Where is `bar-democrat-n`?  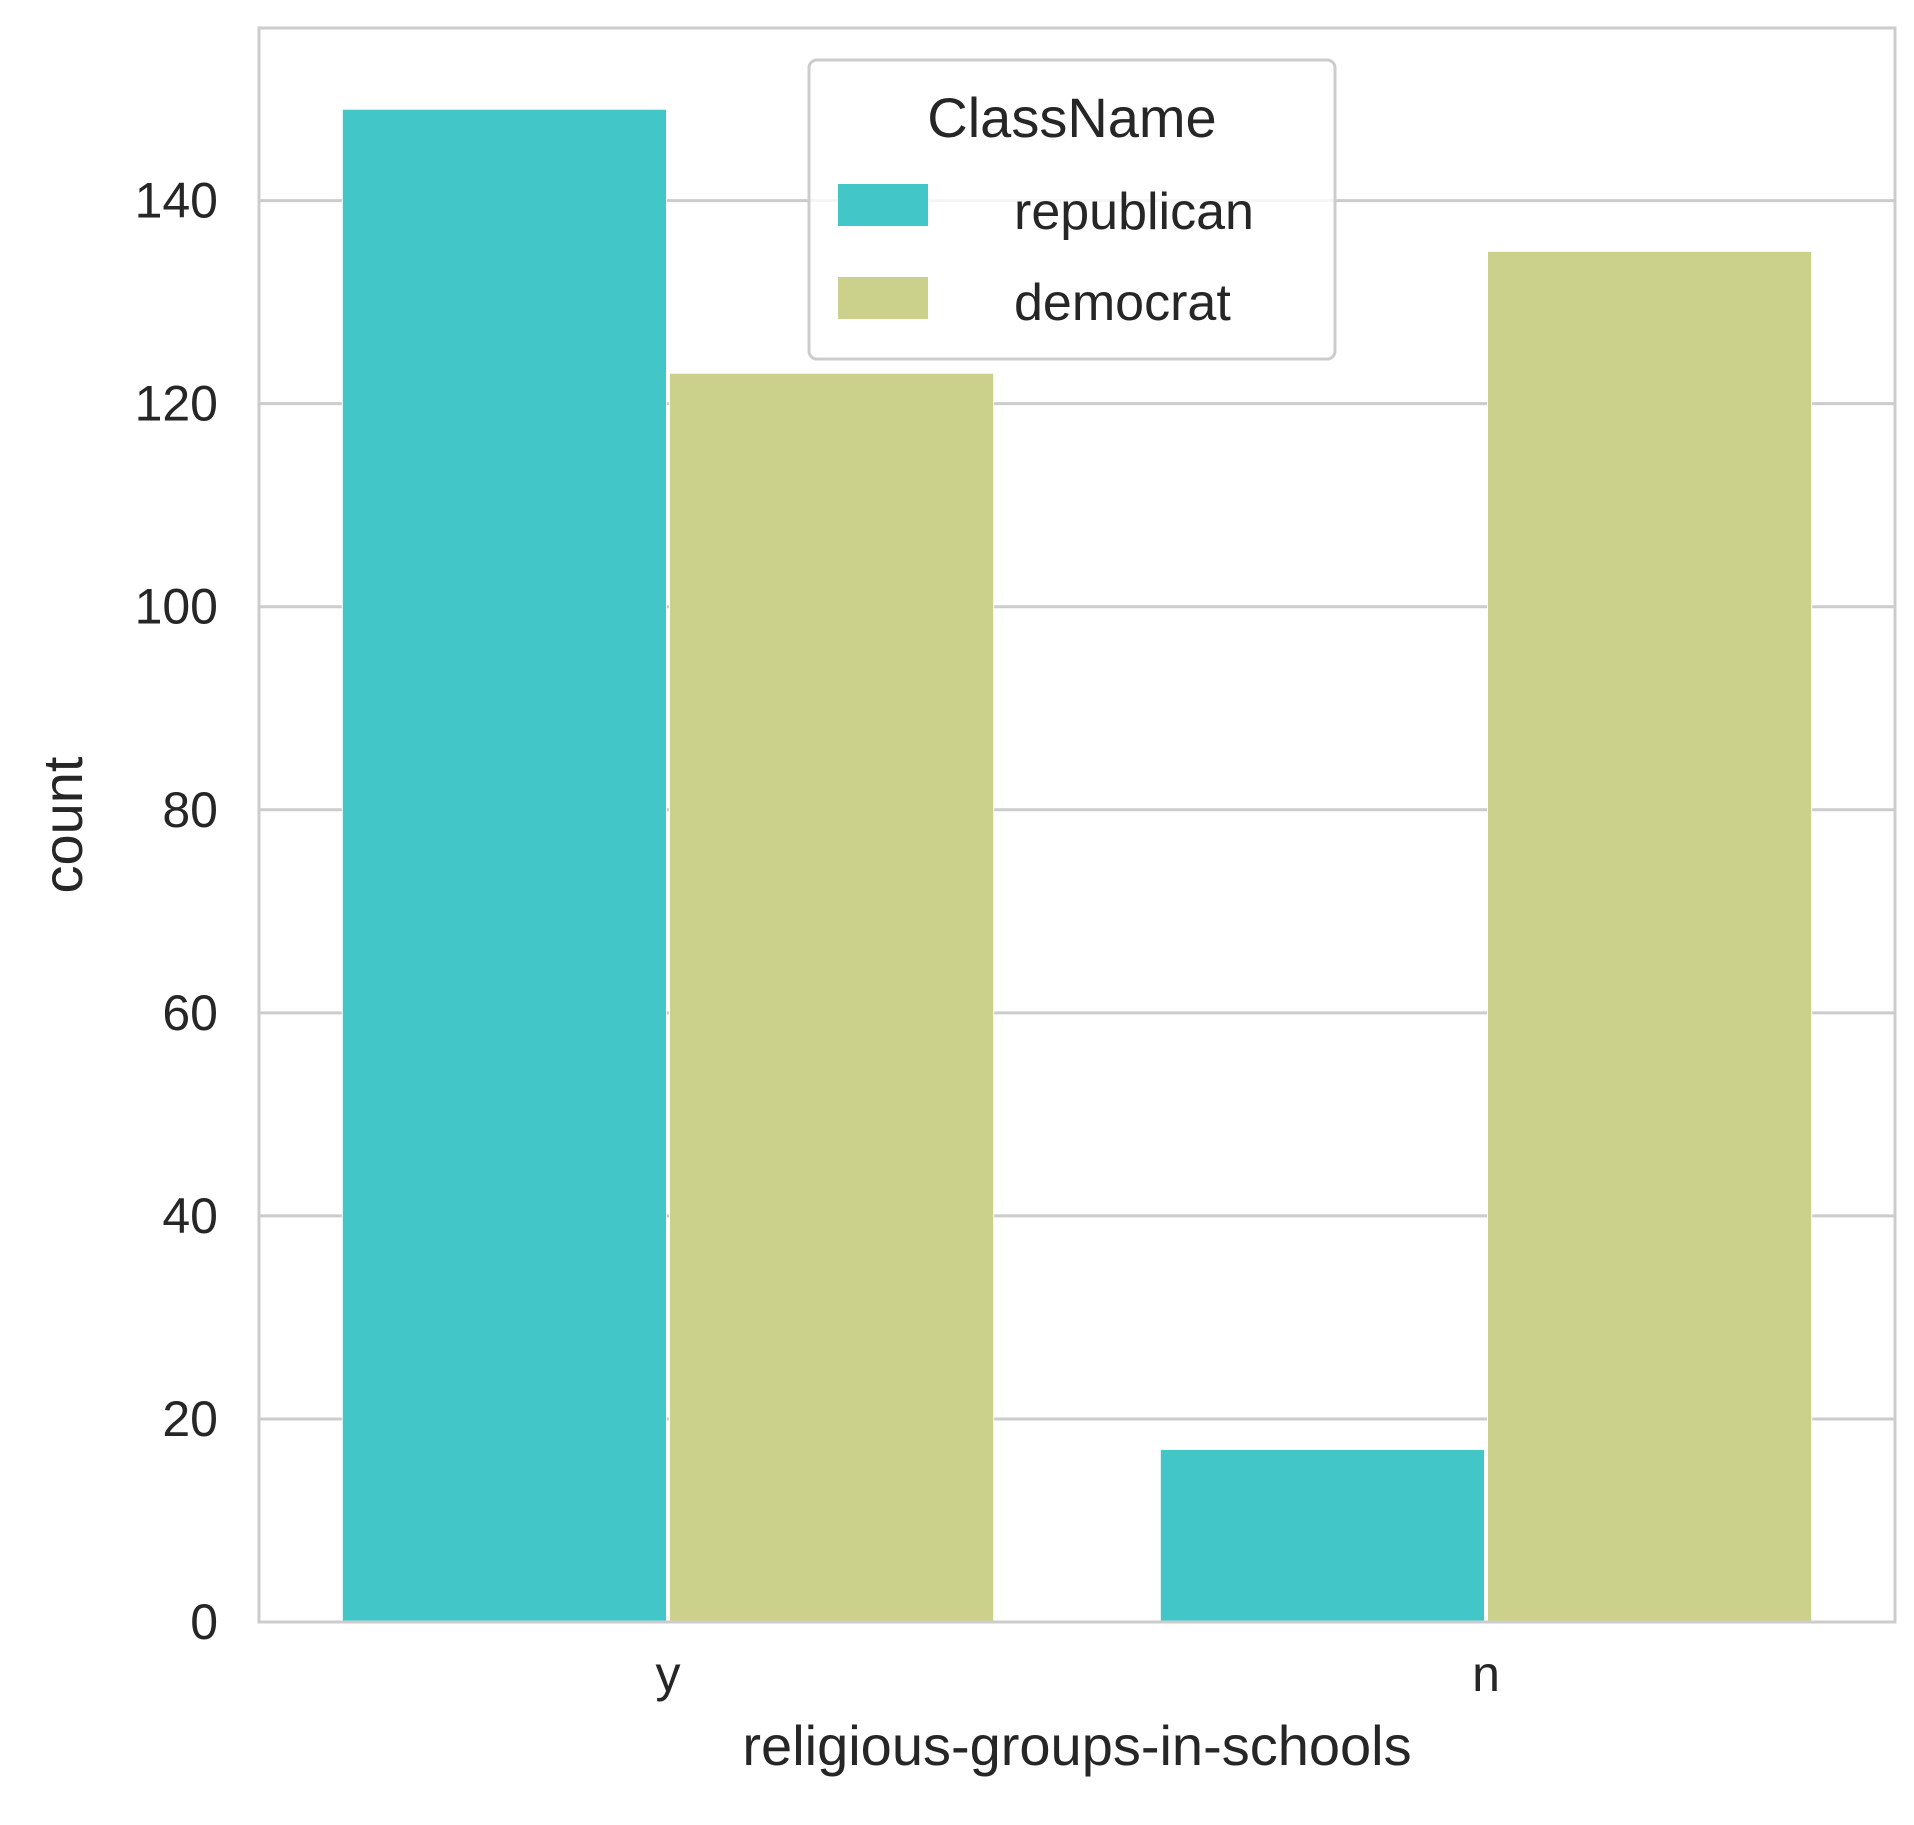 bar-democrat-n is located at coordinates (1650, 936).